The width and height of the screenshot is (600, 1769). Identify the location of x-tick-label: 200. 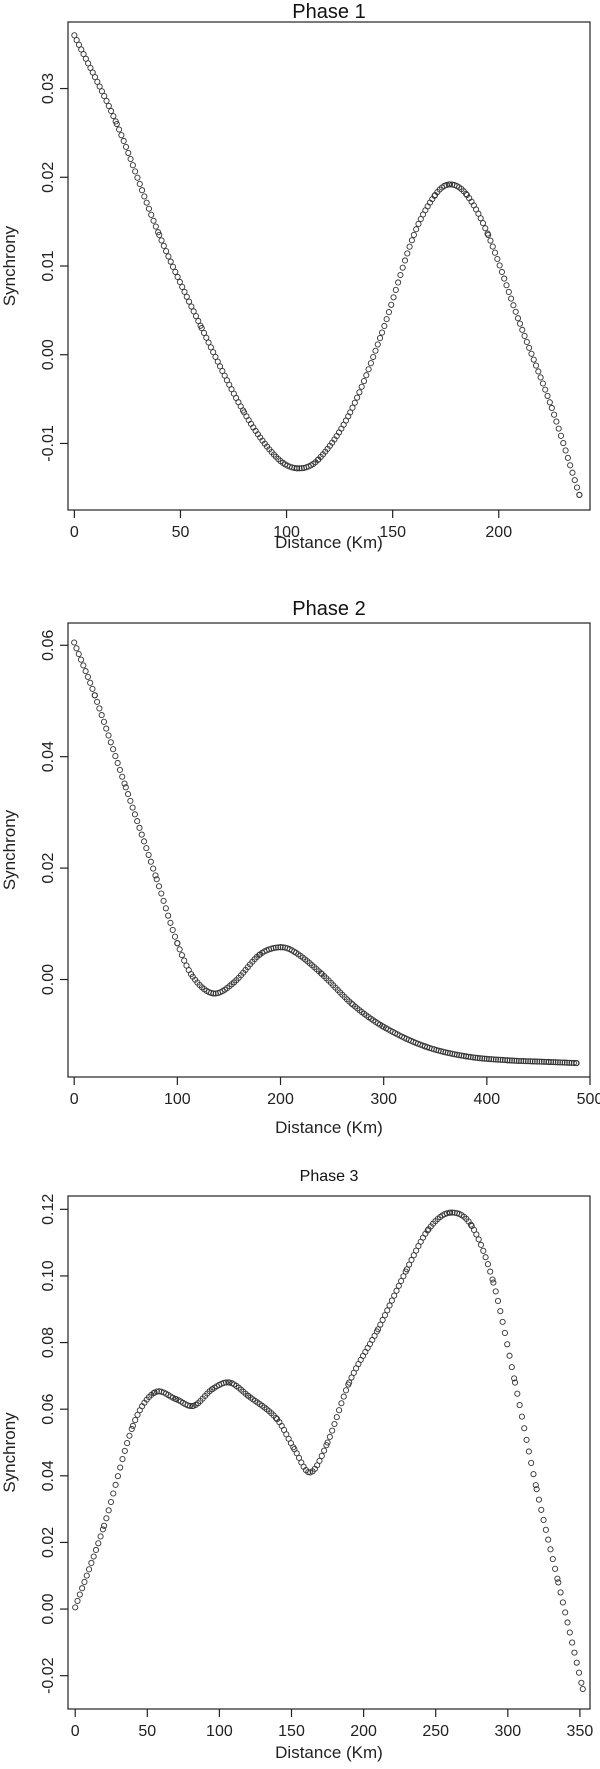
(280, 1099).